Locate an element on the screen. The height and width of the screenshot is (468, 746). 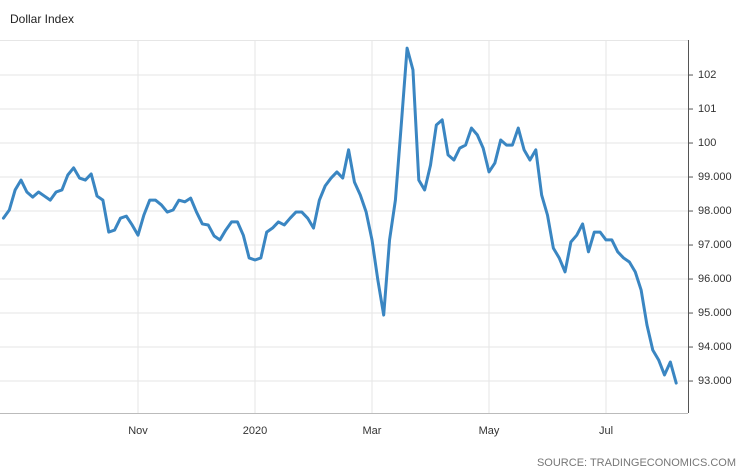
x-tick-label: May is located at coordinates (489, 431).